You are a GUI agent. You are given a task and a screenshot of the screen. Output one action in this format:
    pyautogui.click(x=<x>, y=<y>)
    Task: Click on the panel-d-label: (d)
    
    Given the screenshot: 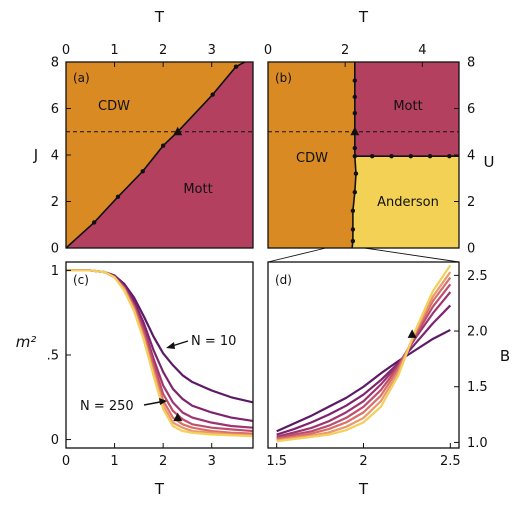 What is the action you would take?
    pyautogui.click(x=283, y=280)
    